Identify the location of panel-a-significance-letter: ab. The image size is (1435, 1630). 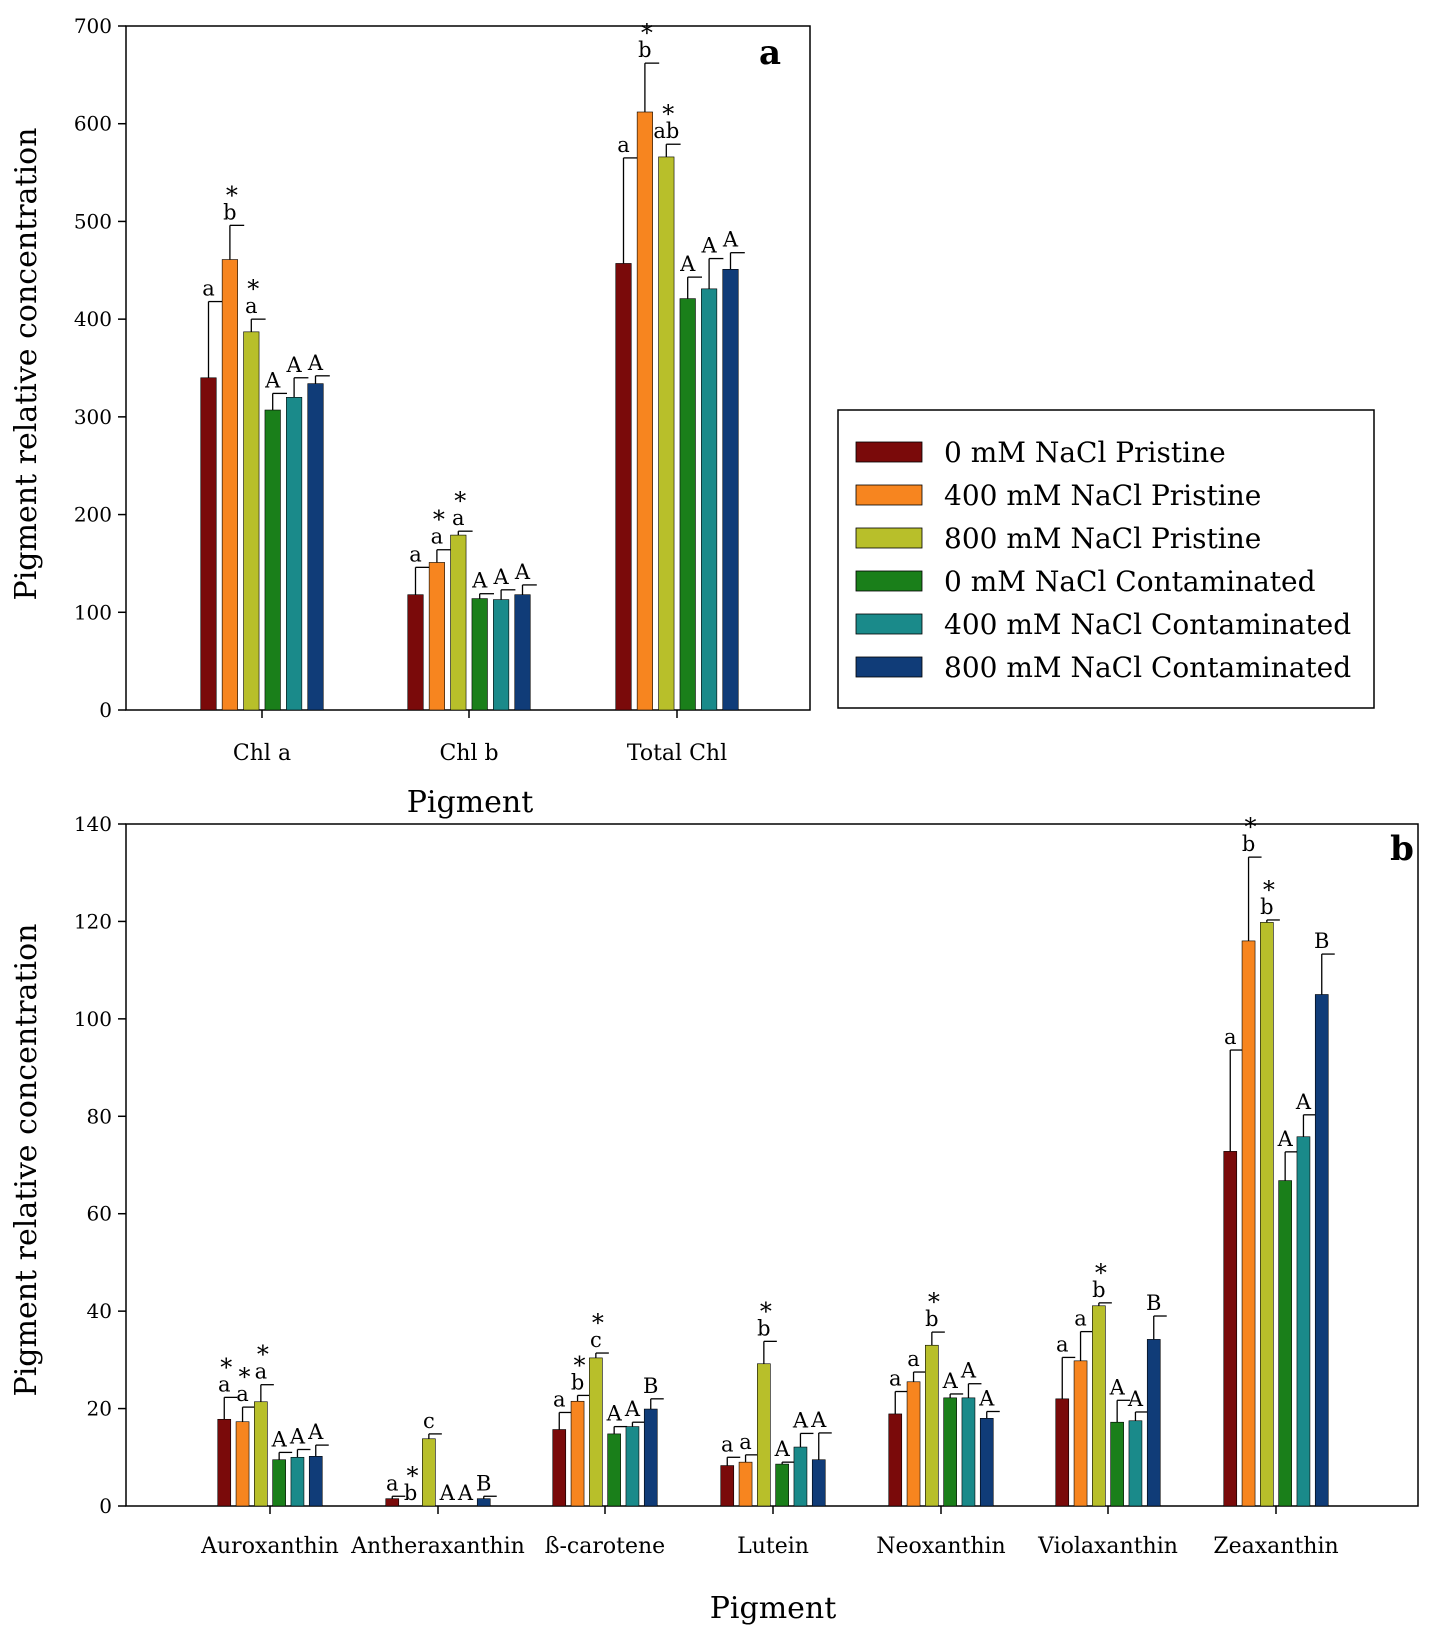
(666, 131).